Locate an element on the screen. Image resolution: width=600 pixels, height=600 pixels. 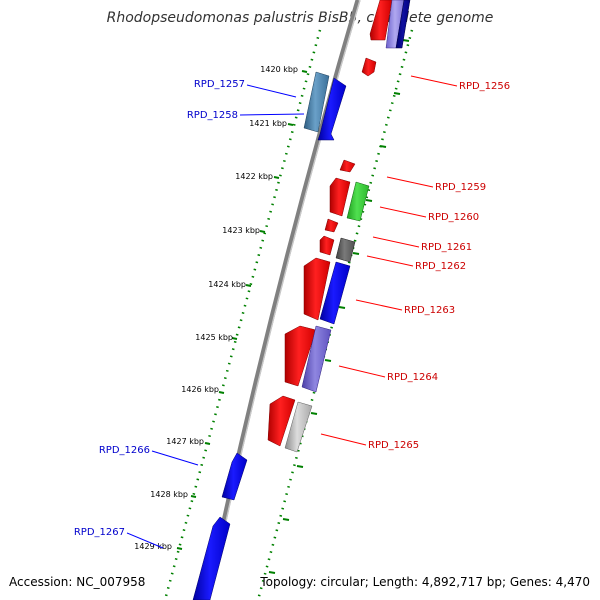
gene-label: RPD_1265 is located at coordinates (393, 445).